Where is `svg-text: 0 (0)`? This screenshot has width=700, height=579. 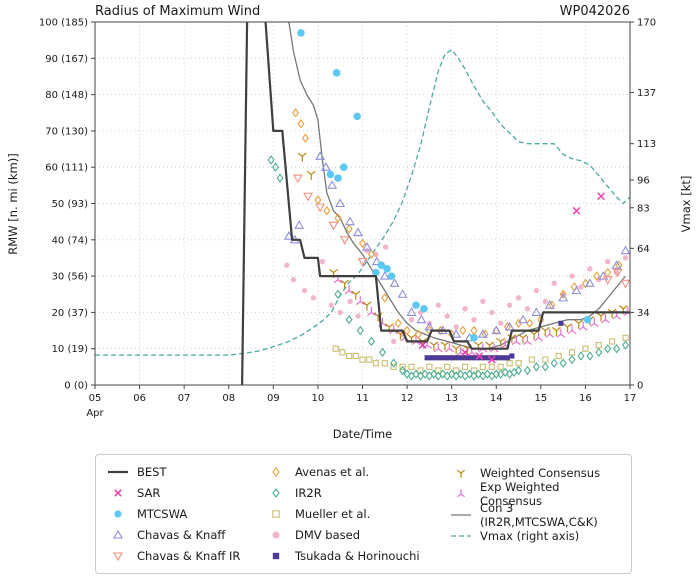 svg-text: 0 (0) is located at coordinates (76, 386).